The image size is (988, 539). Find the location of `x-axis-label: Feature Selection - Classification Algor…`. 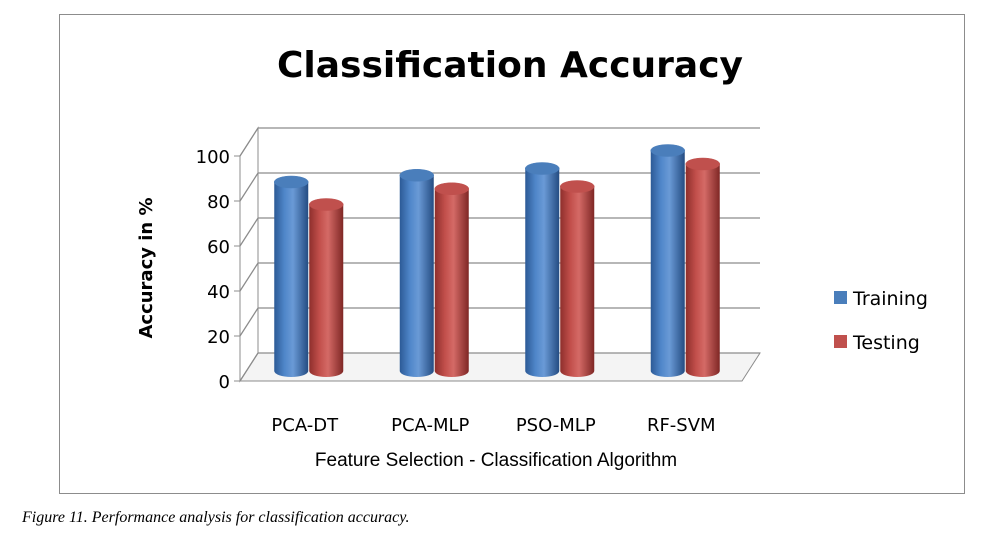

x-axis-label: Feature Selection - Classification Algor… is located at coordinates (496, 460).